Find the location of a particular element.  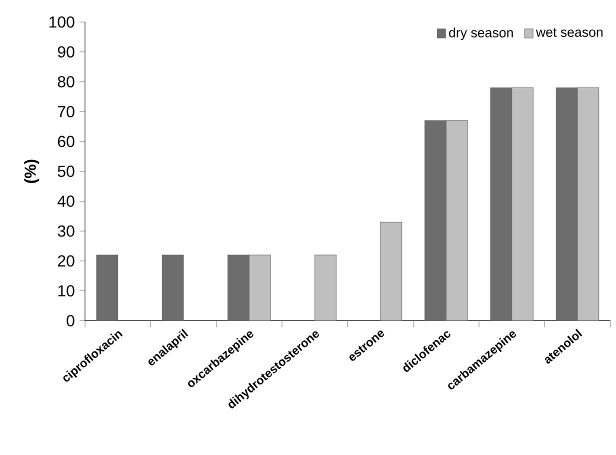

y-tick-label: 10 is located at coordinates (66, 291).